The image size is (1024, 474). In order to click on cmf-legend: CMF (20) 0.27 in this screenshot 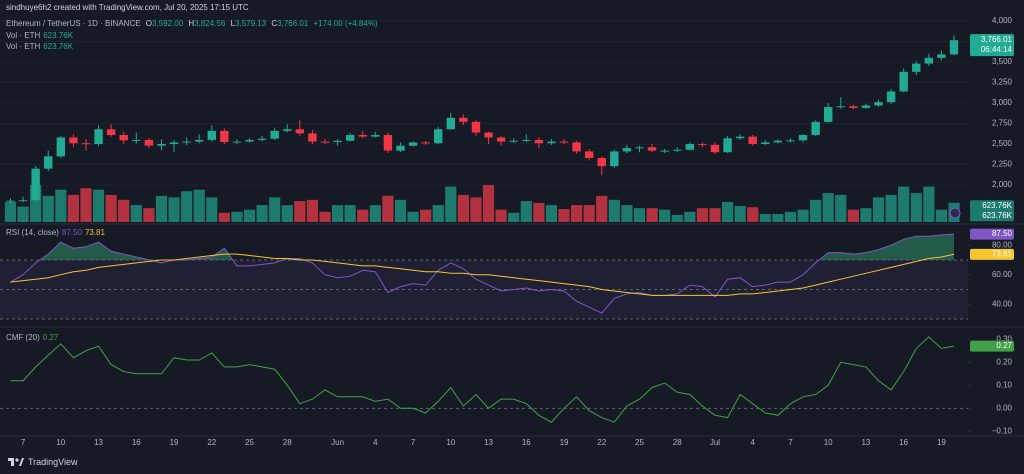, I will do `click(33, 338)`.